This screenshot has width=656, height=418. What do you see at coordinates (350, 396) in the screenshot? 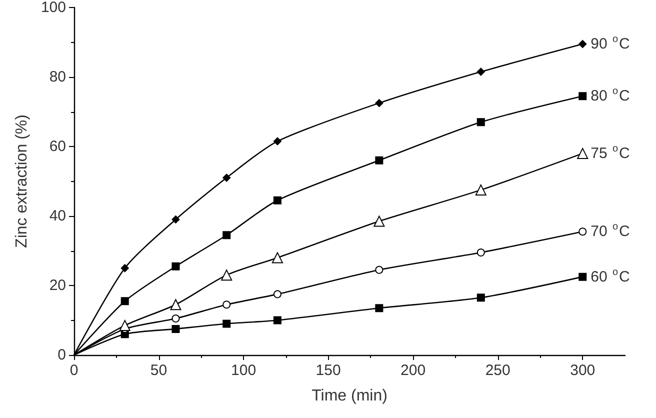
I see `x-axis-title: Time (min)` at bounding box center [350, 396].